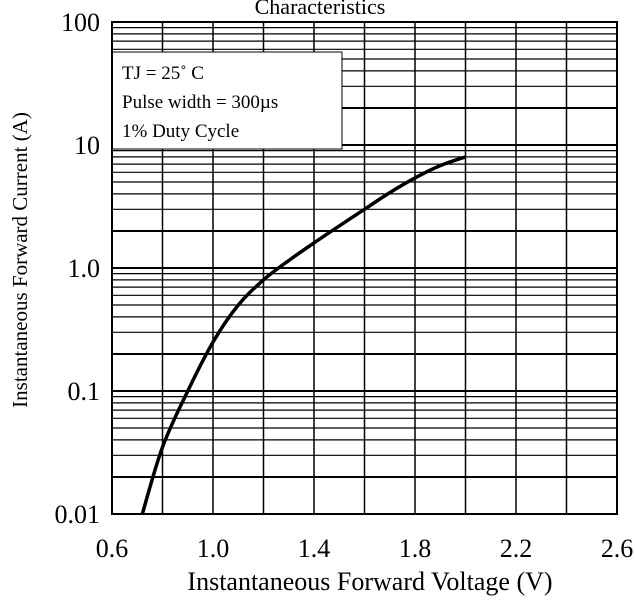 The image size is (635, 600). I want to click on y-axis-label: Instantaneous Forward Current (A), so click(20, 260).